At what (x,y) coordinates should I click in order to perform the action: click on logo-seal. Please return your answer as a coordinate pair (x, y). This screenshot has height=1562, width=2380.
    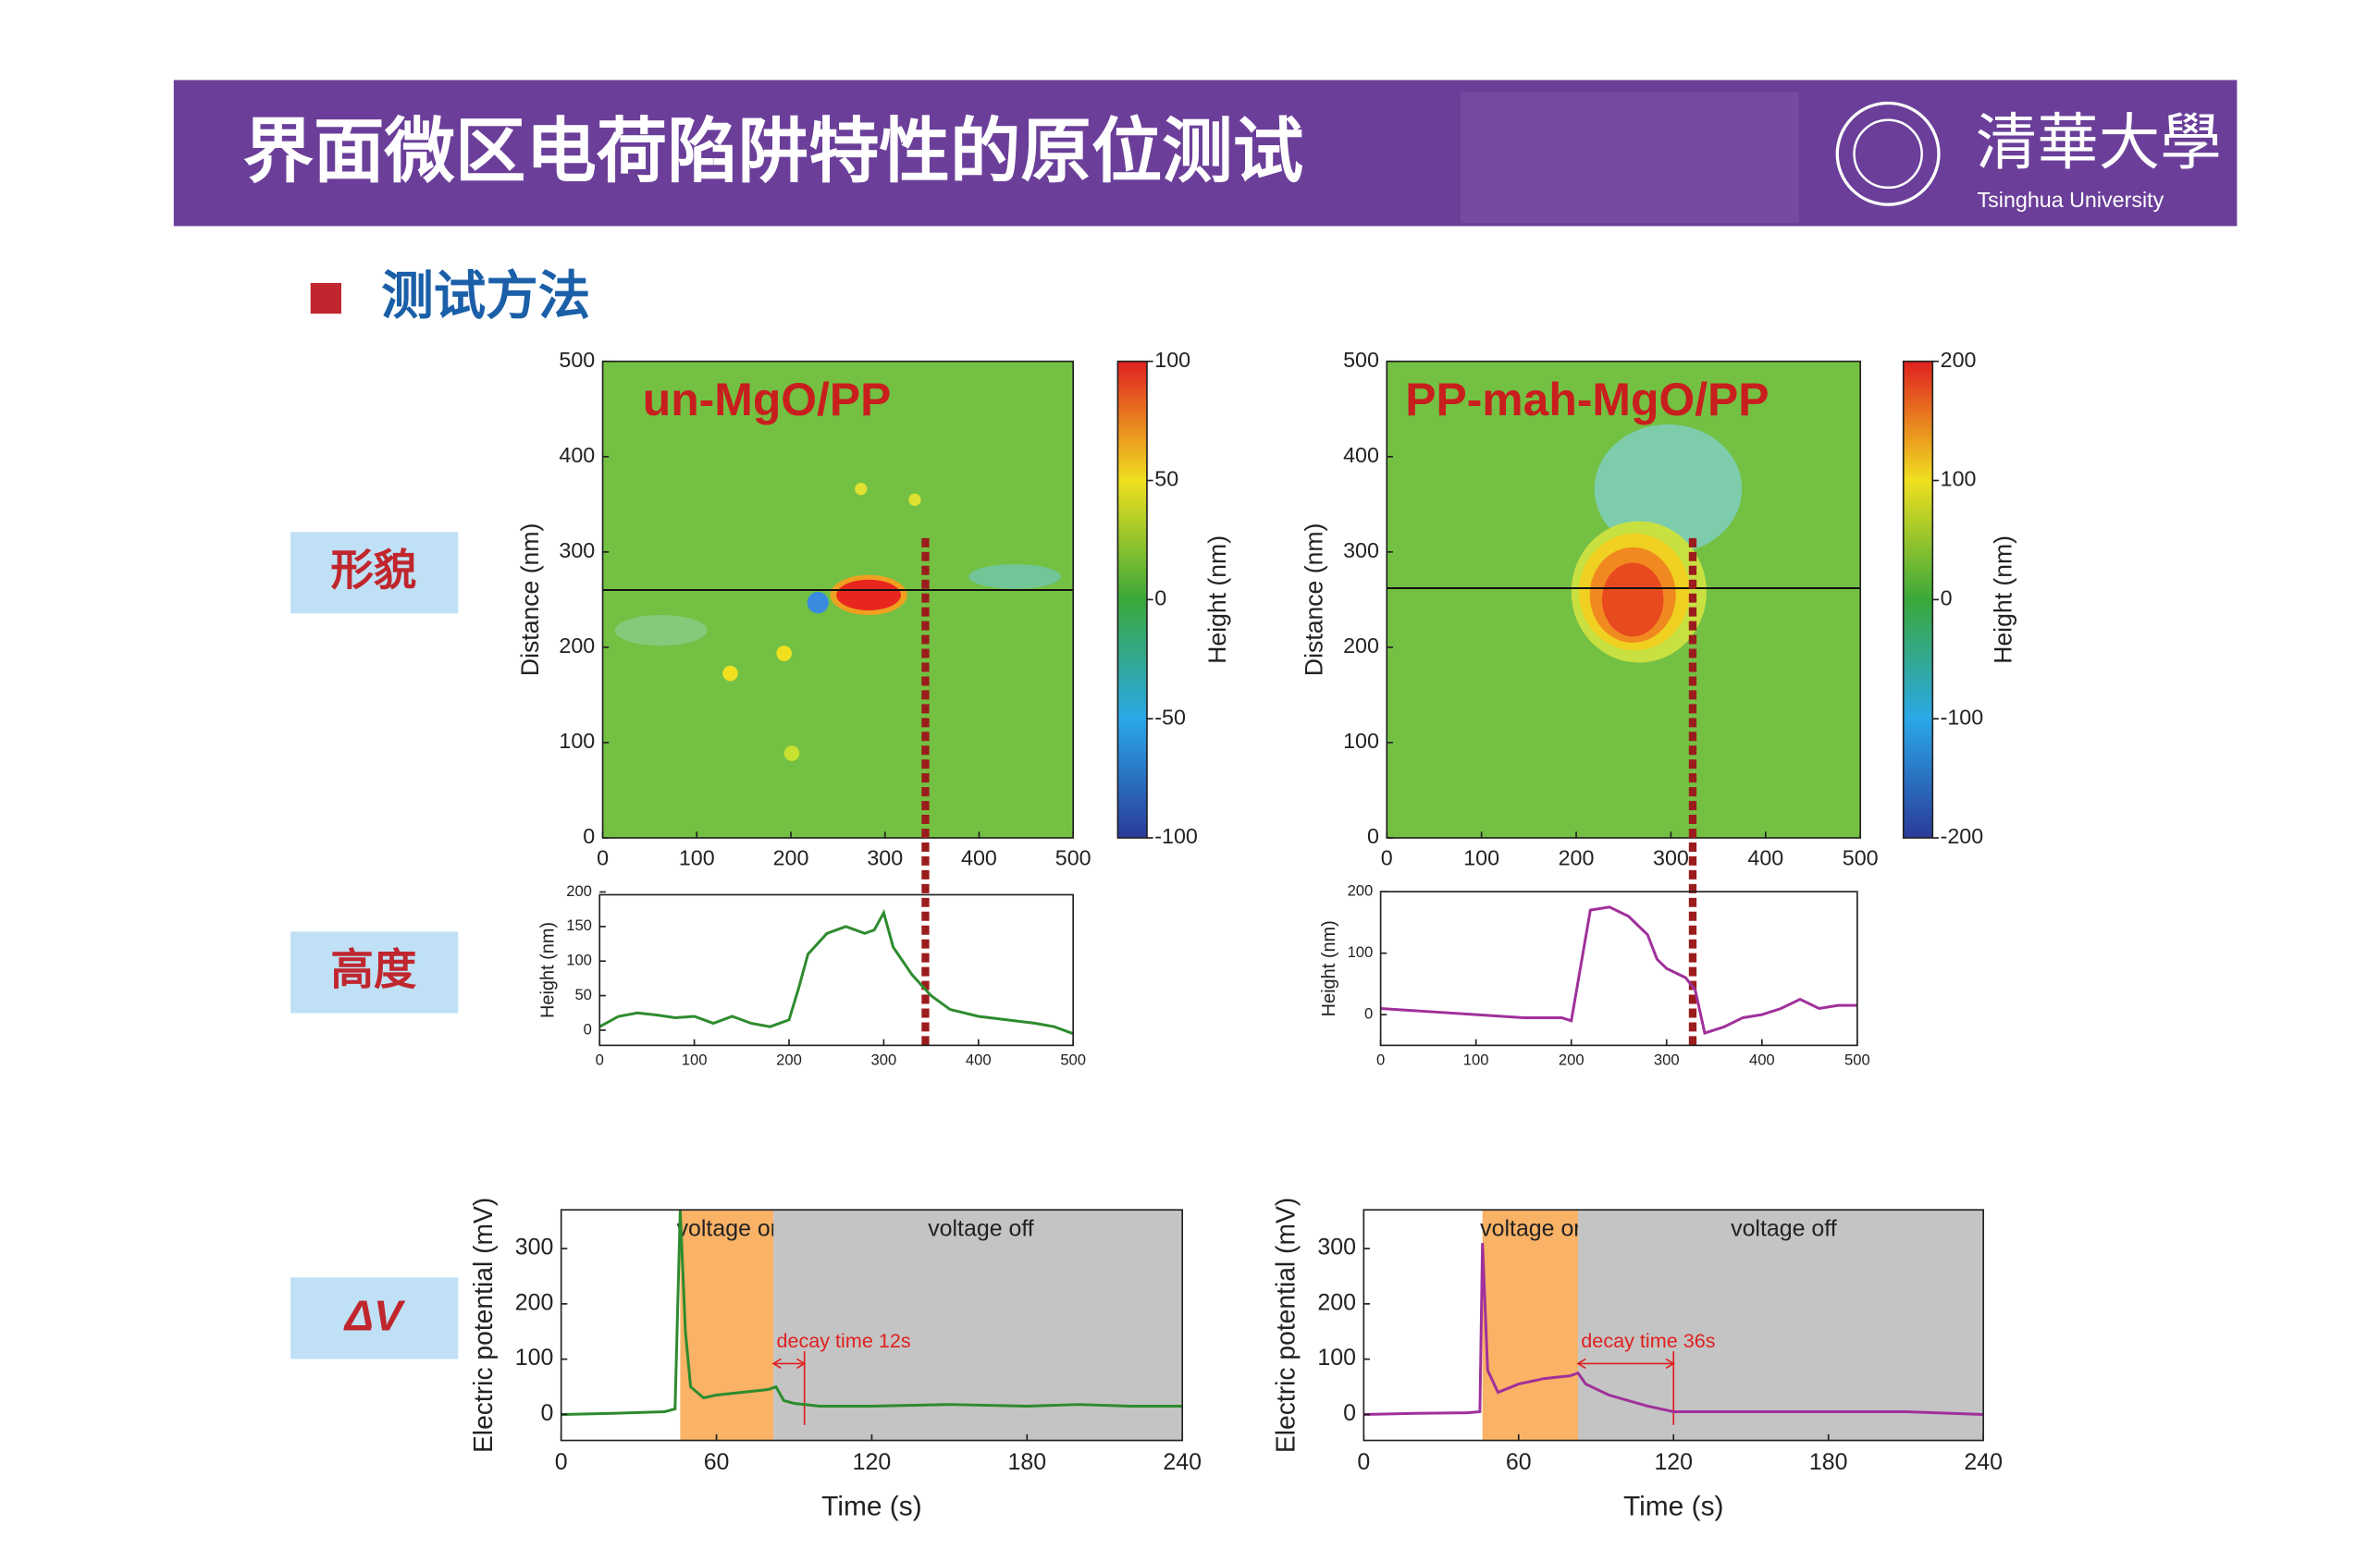
    Looking at the image, I should click on (1888, 153).